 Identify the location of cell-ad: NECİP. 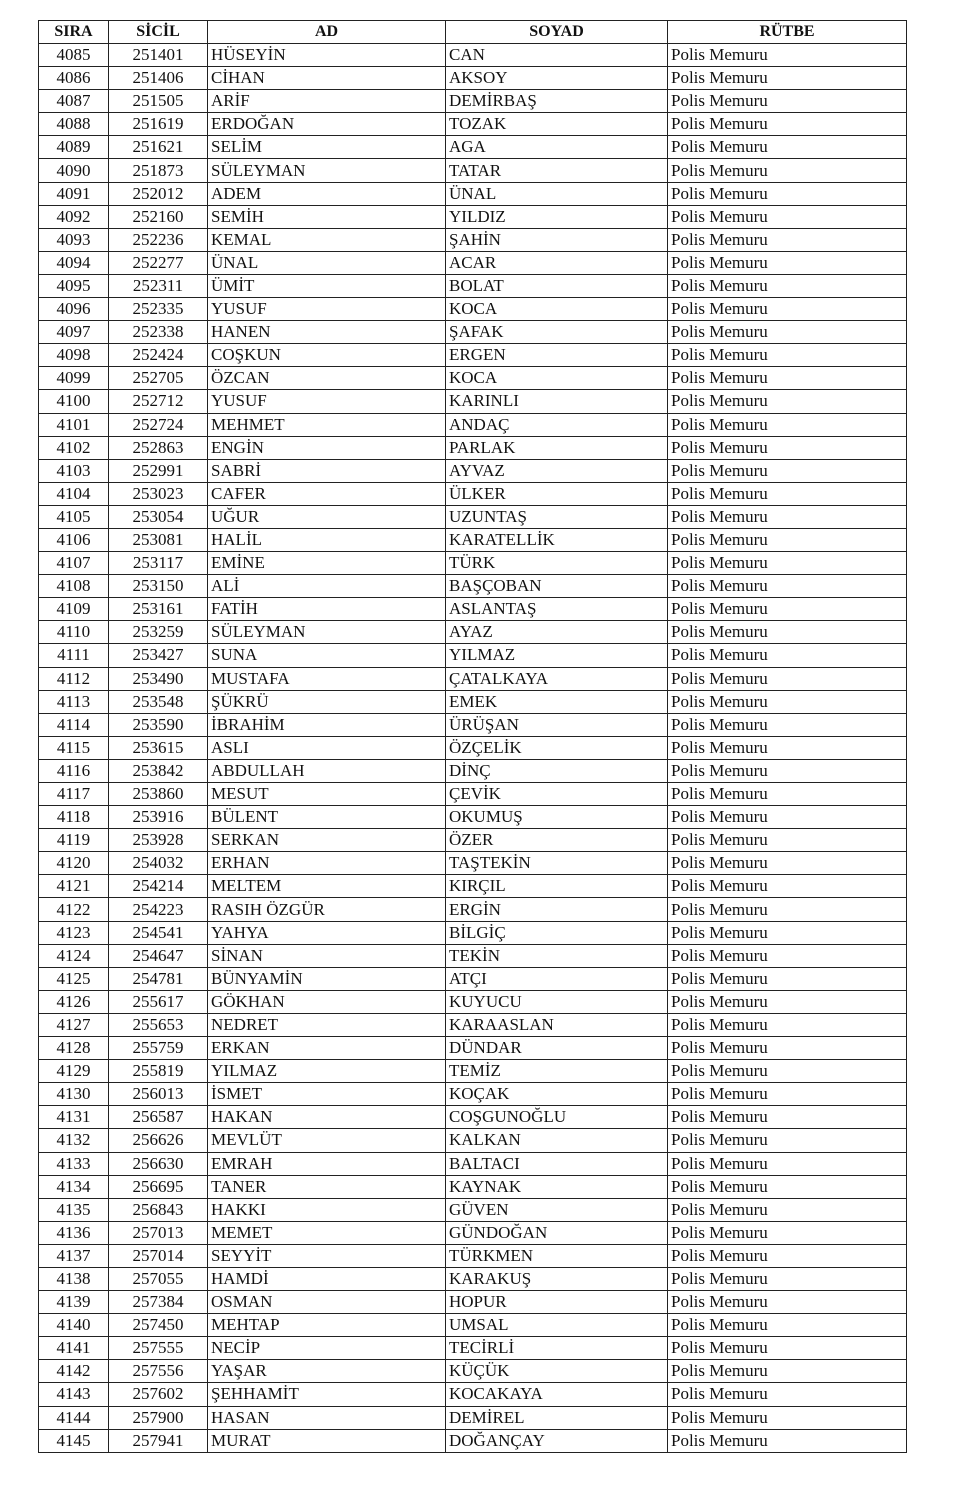
(326, 1348).